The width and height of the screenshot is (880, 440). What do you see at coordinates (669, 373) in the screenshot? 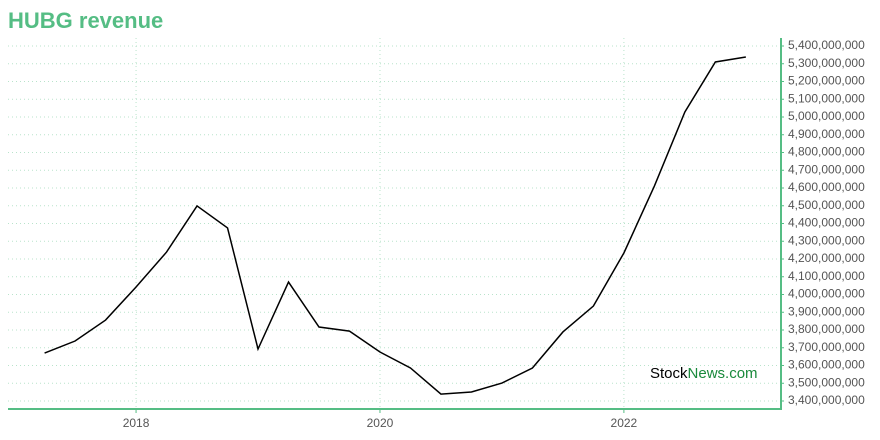
I see `watermark-stock: Stock` at bounding box center [669, 373].